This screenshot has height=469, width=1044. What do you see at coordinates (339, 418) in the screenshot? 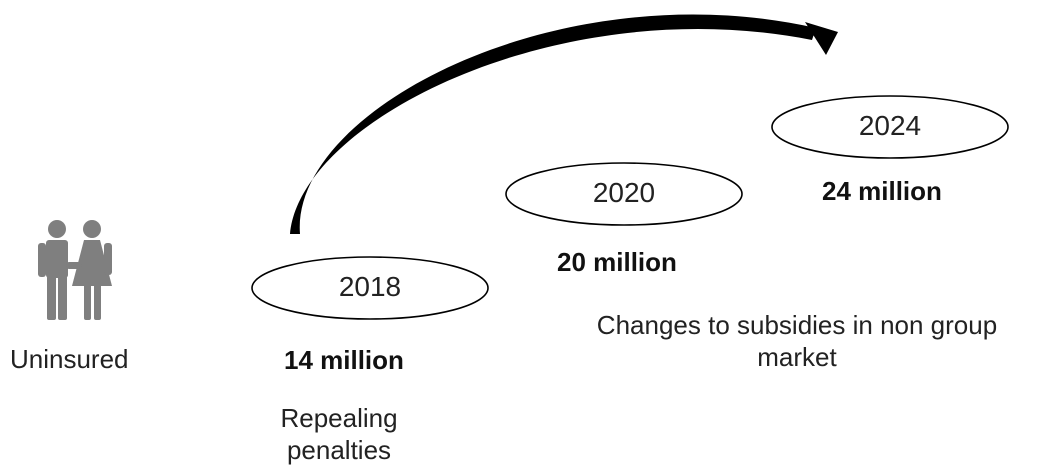
I see `cause-repeal-line-1: Repealing` at bounding box center [339, 418].